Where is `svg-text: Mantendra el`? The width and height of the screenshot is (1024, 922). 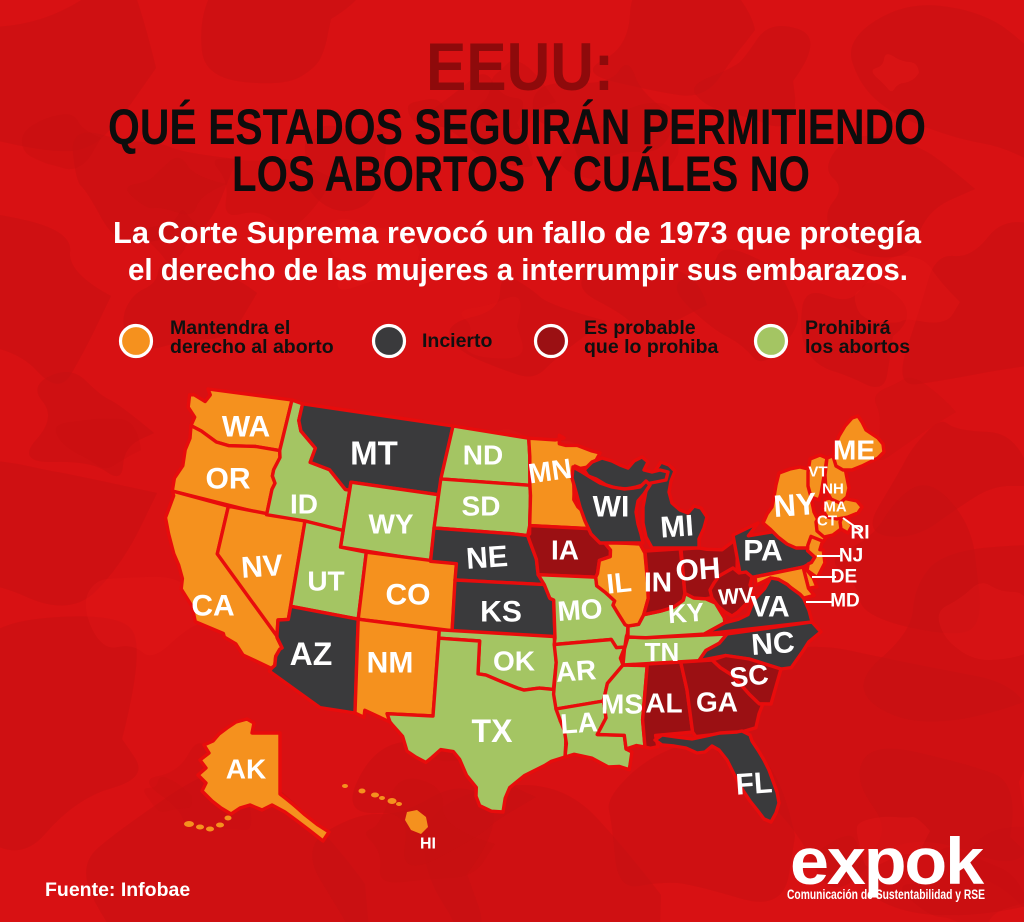
svg-text: Mantendra el is located at coordinates (230, 328).